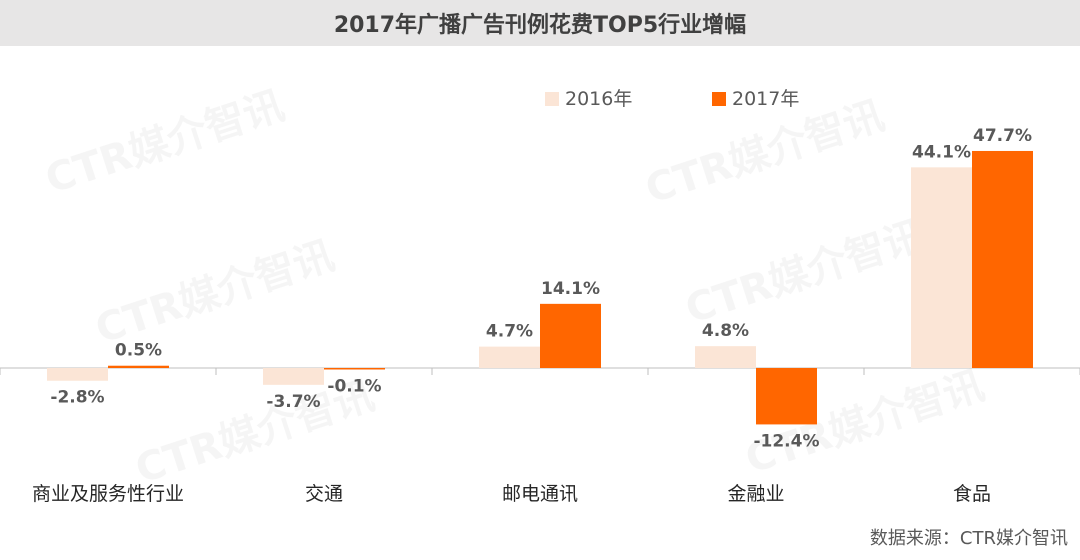 This screenshot has height=560, width=1080. Describe the element at coordinates (972, 494) in the screenshot. I see `category-label: 食品` at that location.